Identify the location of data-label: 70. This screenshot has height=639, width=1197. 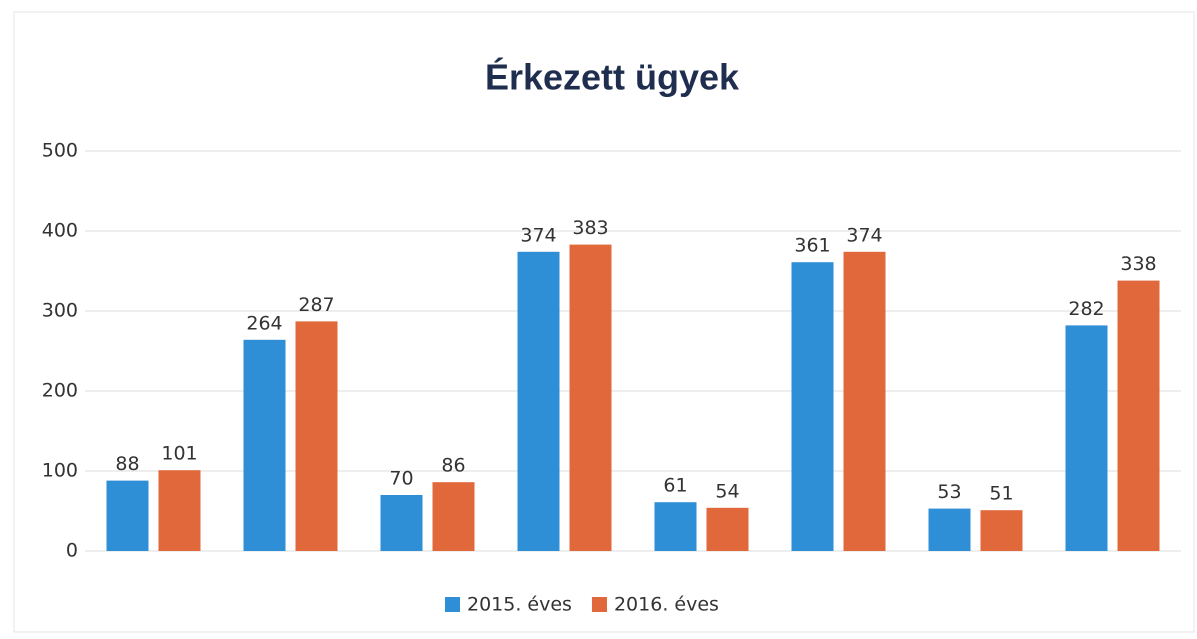
(401, 479).